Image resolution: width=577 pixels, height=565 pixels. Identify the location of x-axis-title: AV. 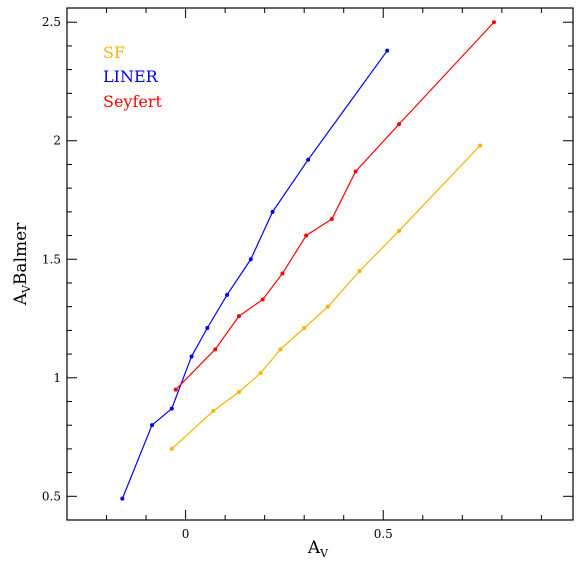
(318, 549).